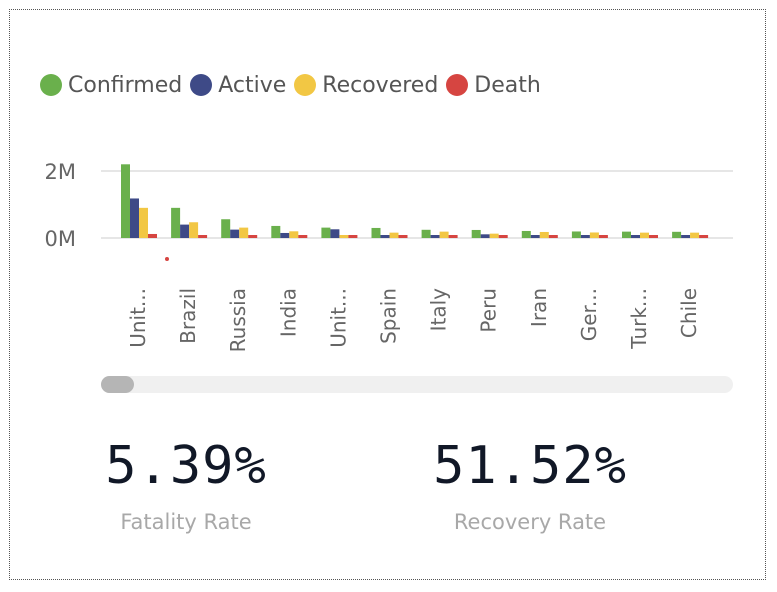 The image size is (777, 592). Describe the element at coordinates (380, 85) in the screenshot. I see `legend-label-recovered: Recovered` at that location.